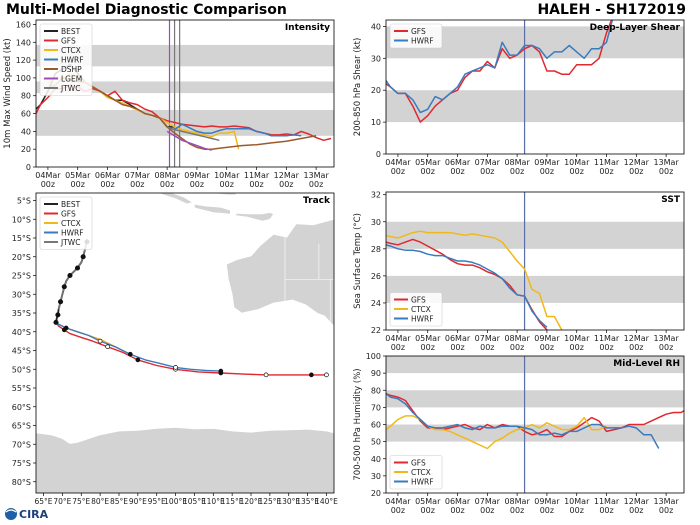 Image resolution: width=700 pixels, height=525 pixels. I want to click on rh-ytick-label: 60, so click(376, 425).